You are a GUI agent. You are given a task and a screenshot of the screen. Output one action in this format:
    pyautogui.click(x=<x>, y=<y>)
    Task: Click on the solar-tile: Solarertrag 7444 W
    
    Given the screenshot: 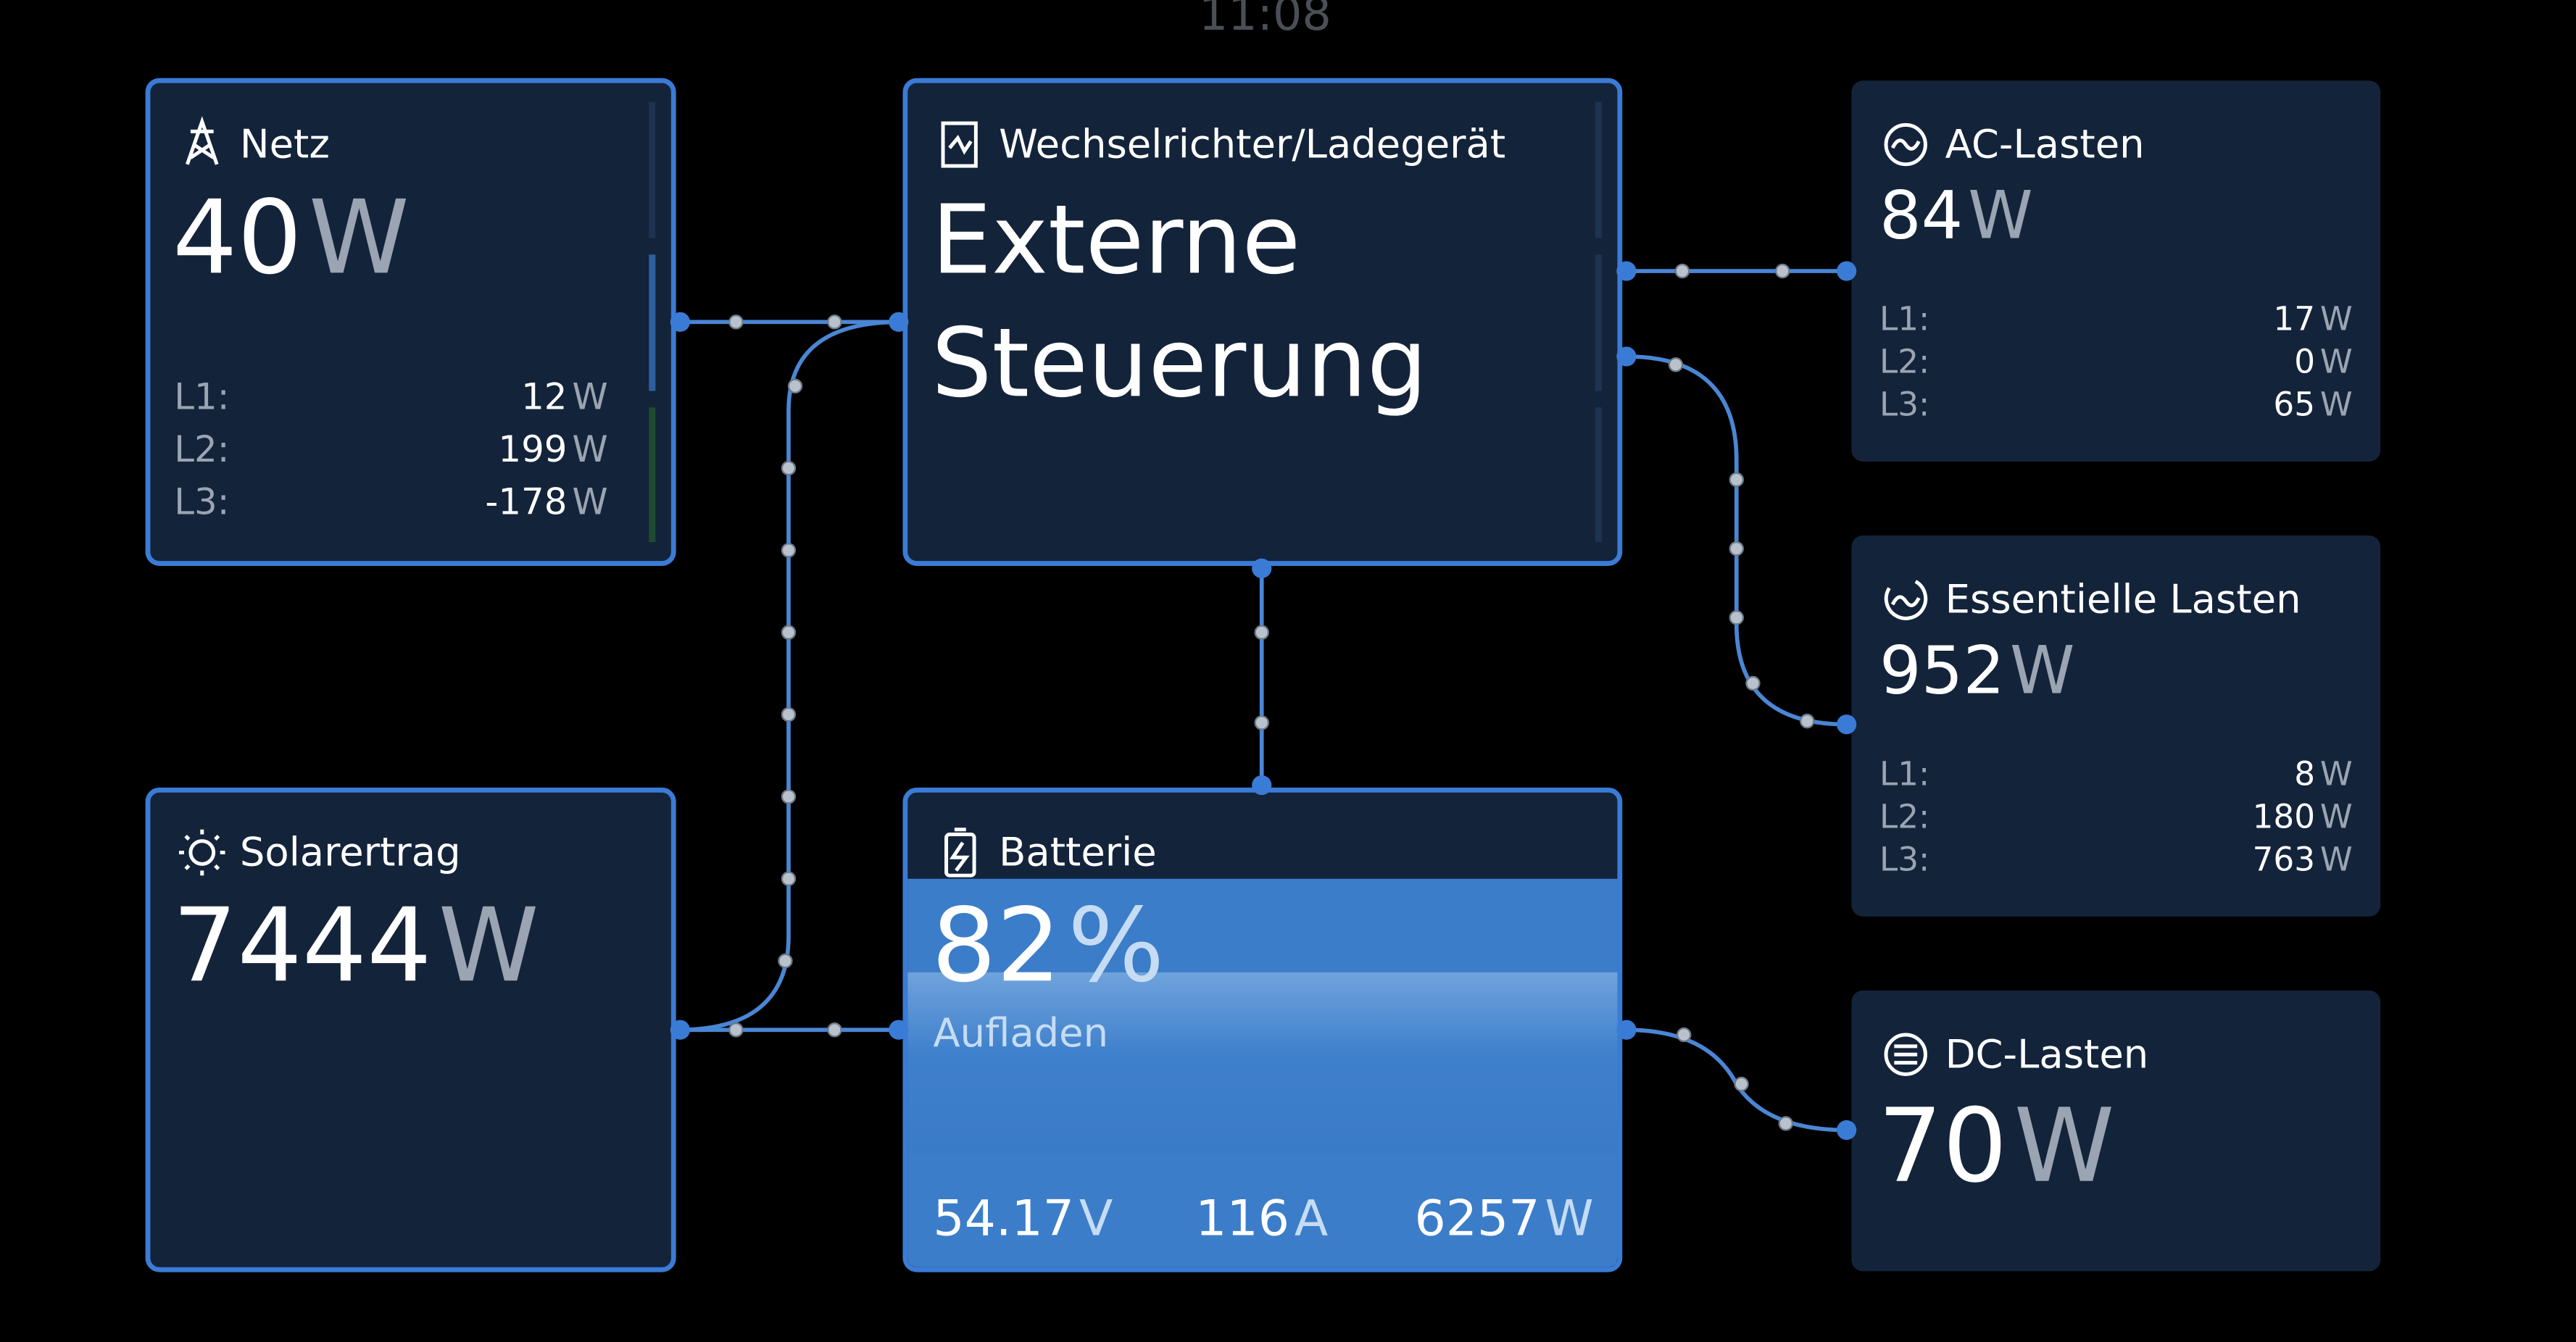 What is the action you would take?
    pyautogui.click(x=410, y=1029)
    